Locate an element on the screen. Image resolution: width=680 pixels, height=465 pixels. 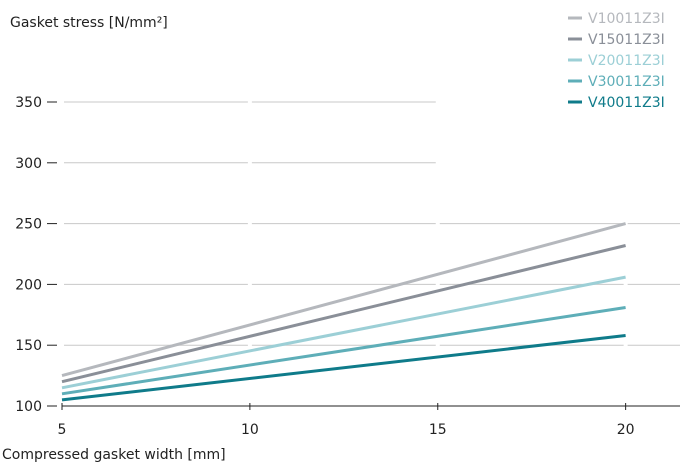
y-tick-label: 350 is located at coordinates (28, 103).